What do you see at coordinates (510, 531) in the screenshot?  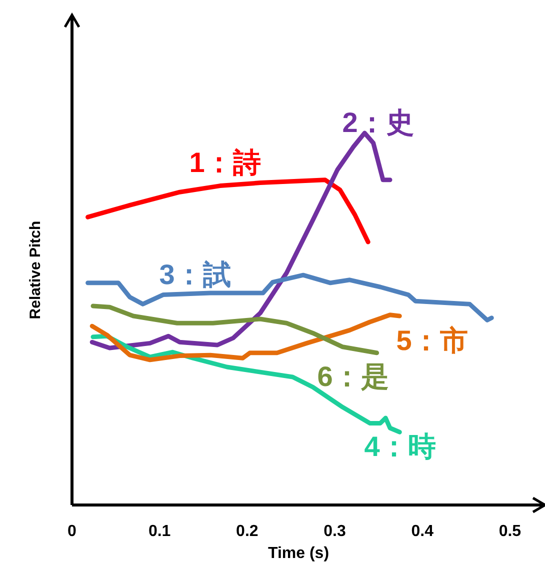 I see `x-tick-label: 0.5` at bounding box center [510, 531].